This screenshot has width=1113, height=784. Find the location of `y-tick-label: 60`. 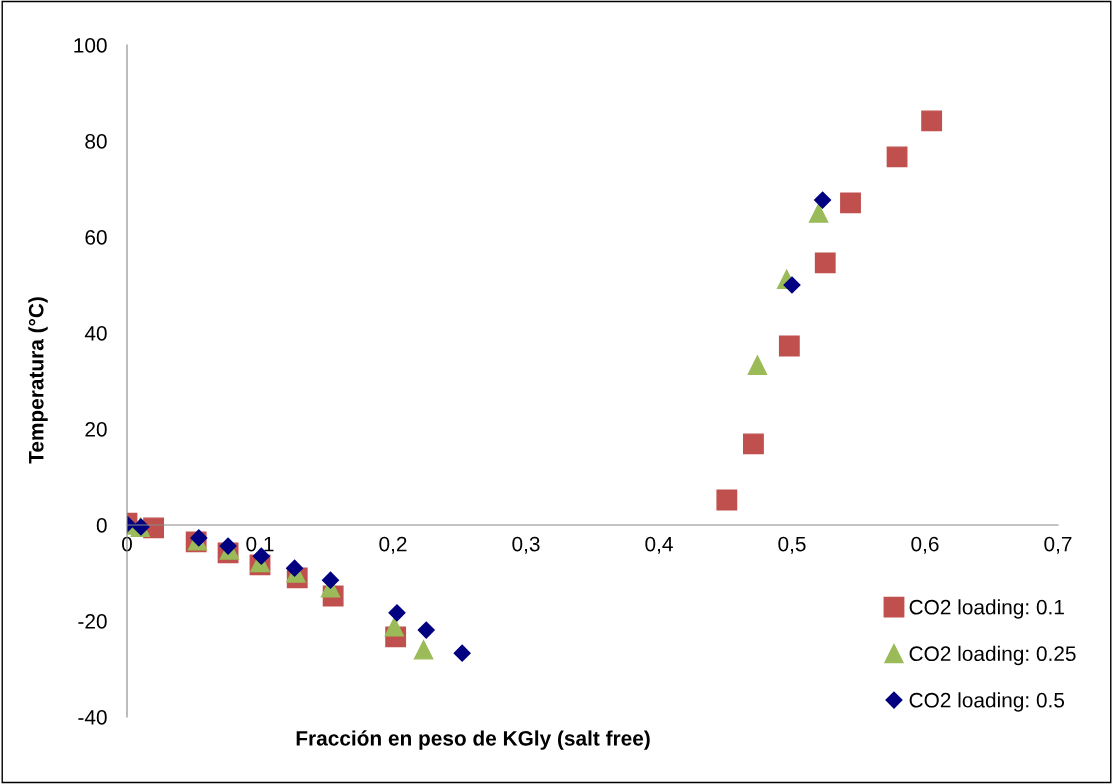

y-tick-label: 60 is located at coordinates (96, 237).